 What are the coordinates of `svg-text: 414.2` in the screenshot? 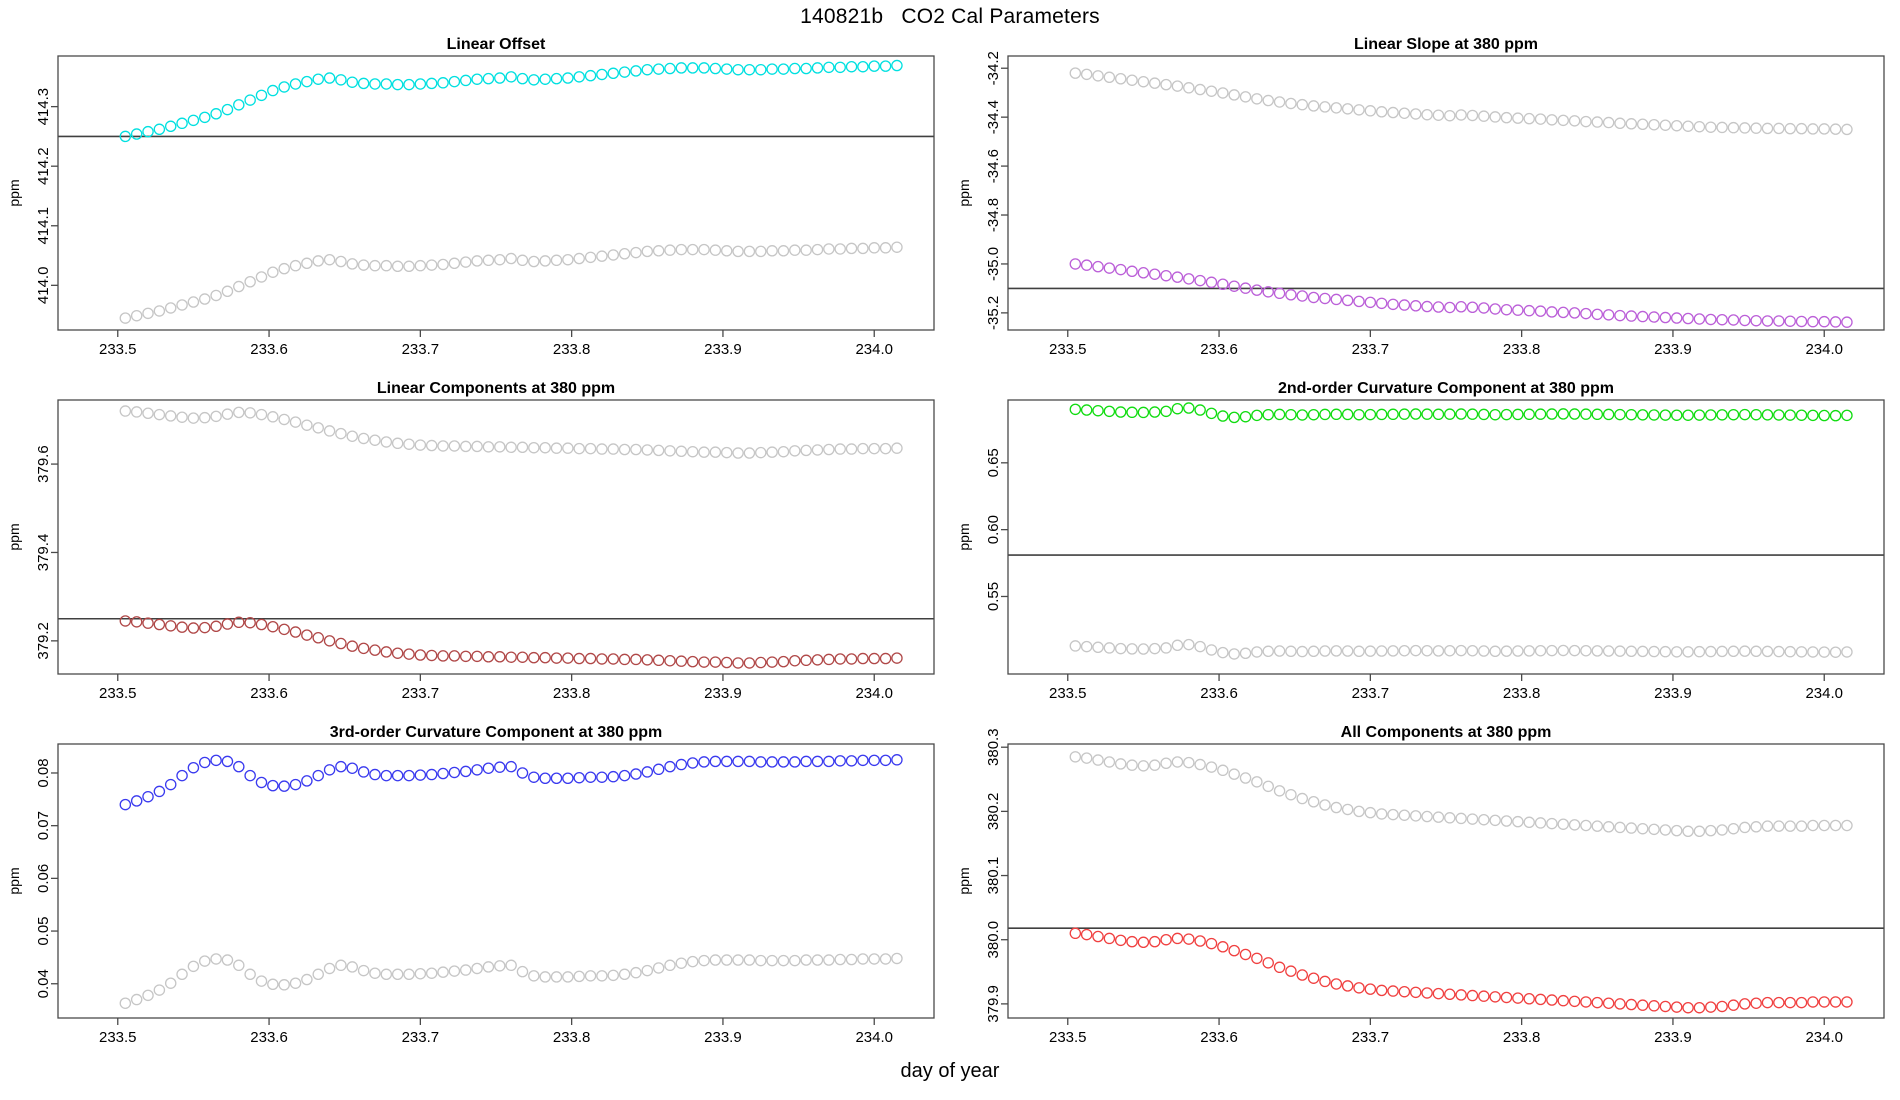 It's located at (43, 166).